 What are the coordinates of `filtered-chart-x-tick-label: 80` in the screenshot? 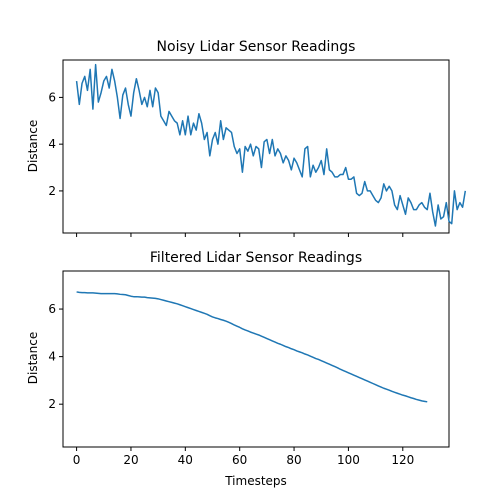 It's located at (293, 460).